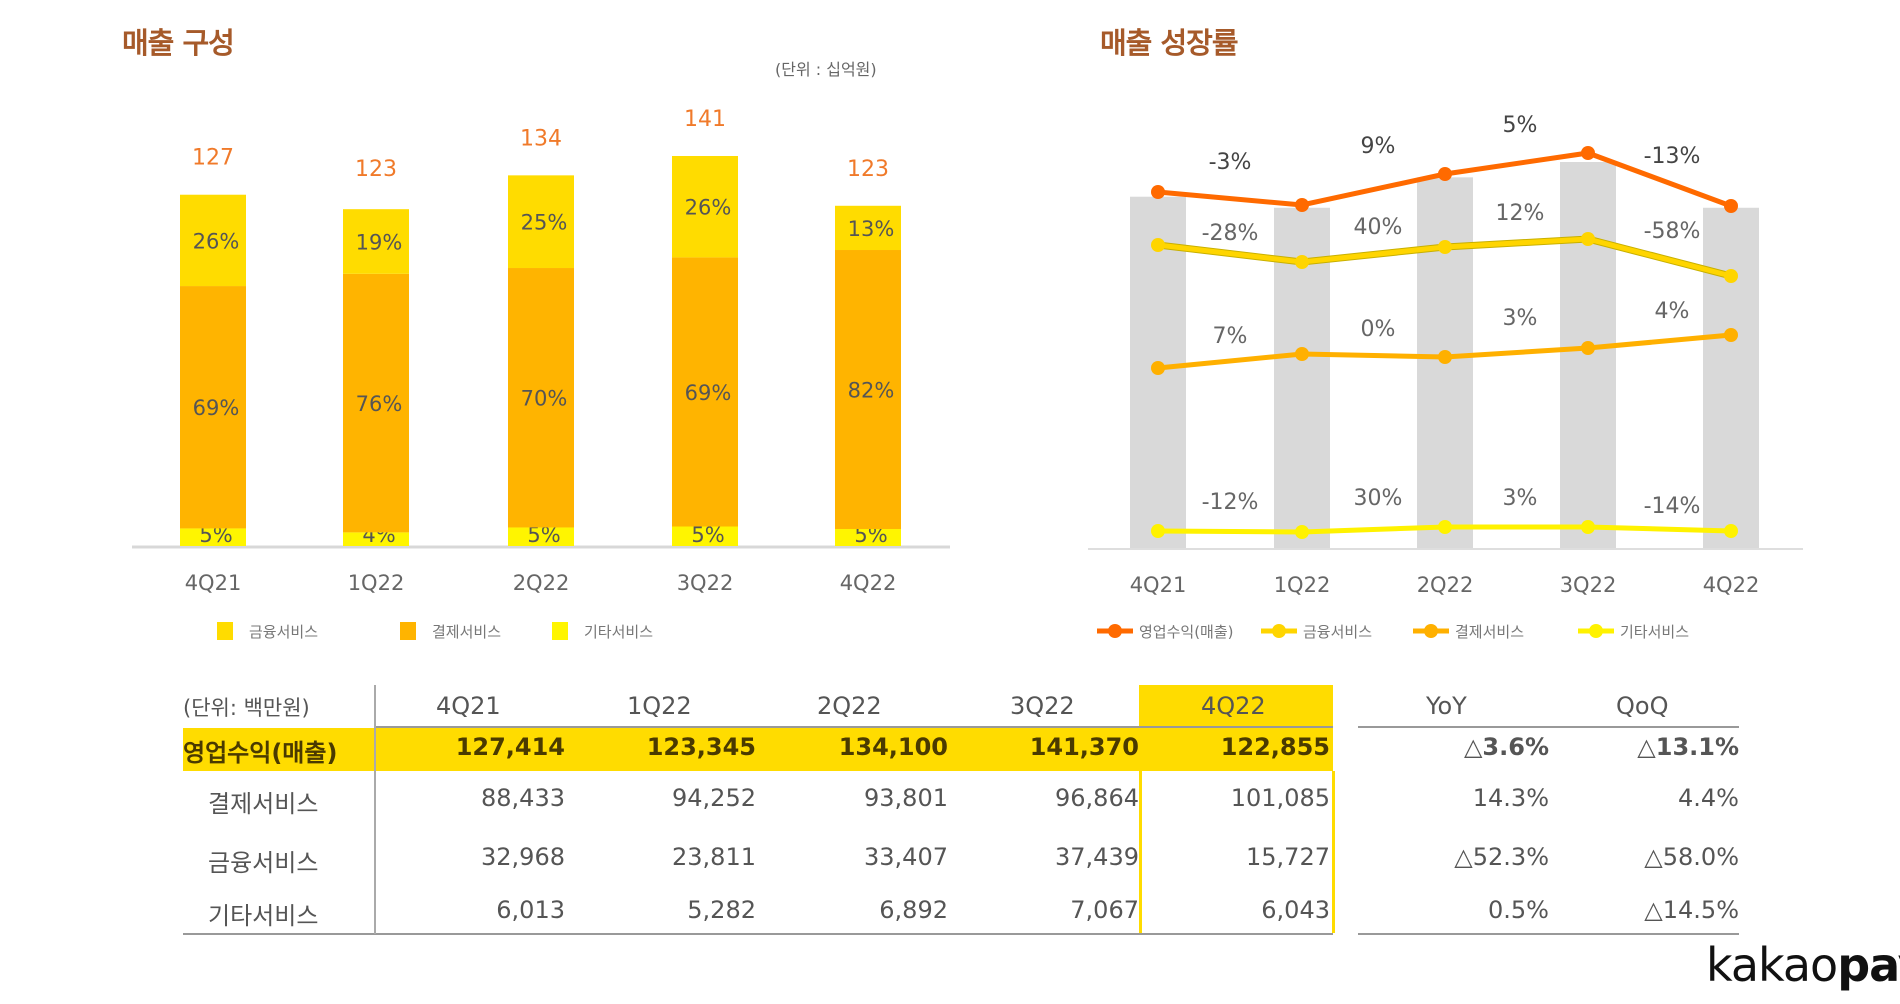  Describe the element at coordinates (1169, 43) in the screenshot. I see `right-chart-title: 매출 성장률` at that location.